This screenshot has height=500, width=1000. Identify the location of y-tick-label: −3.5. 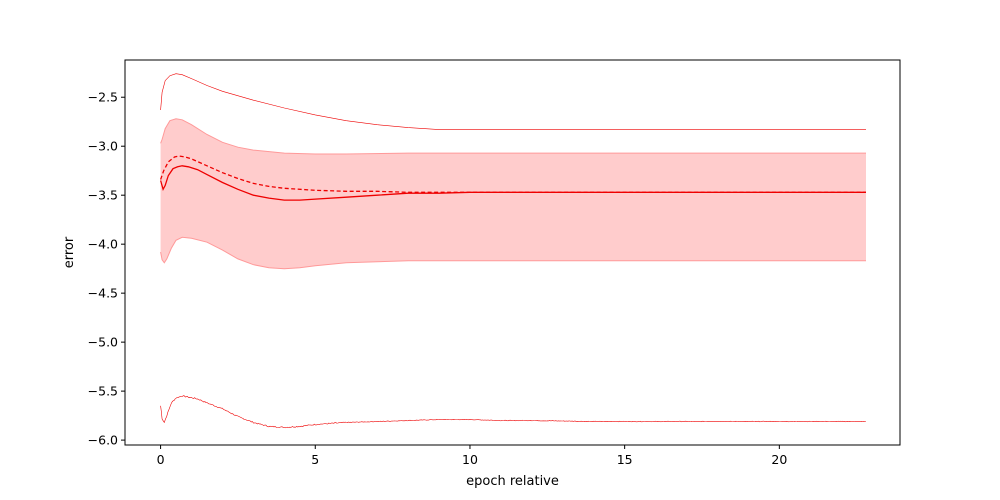
(103, 195).